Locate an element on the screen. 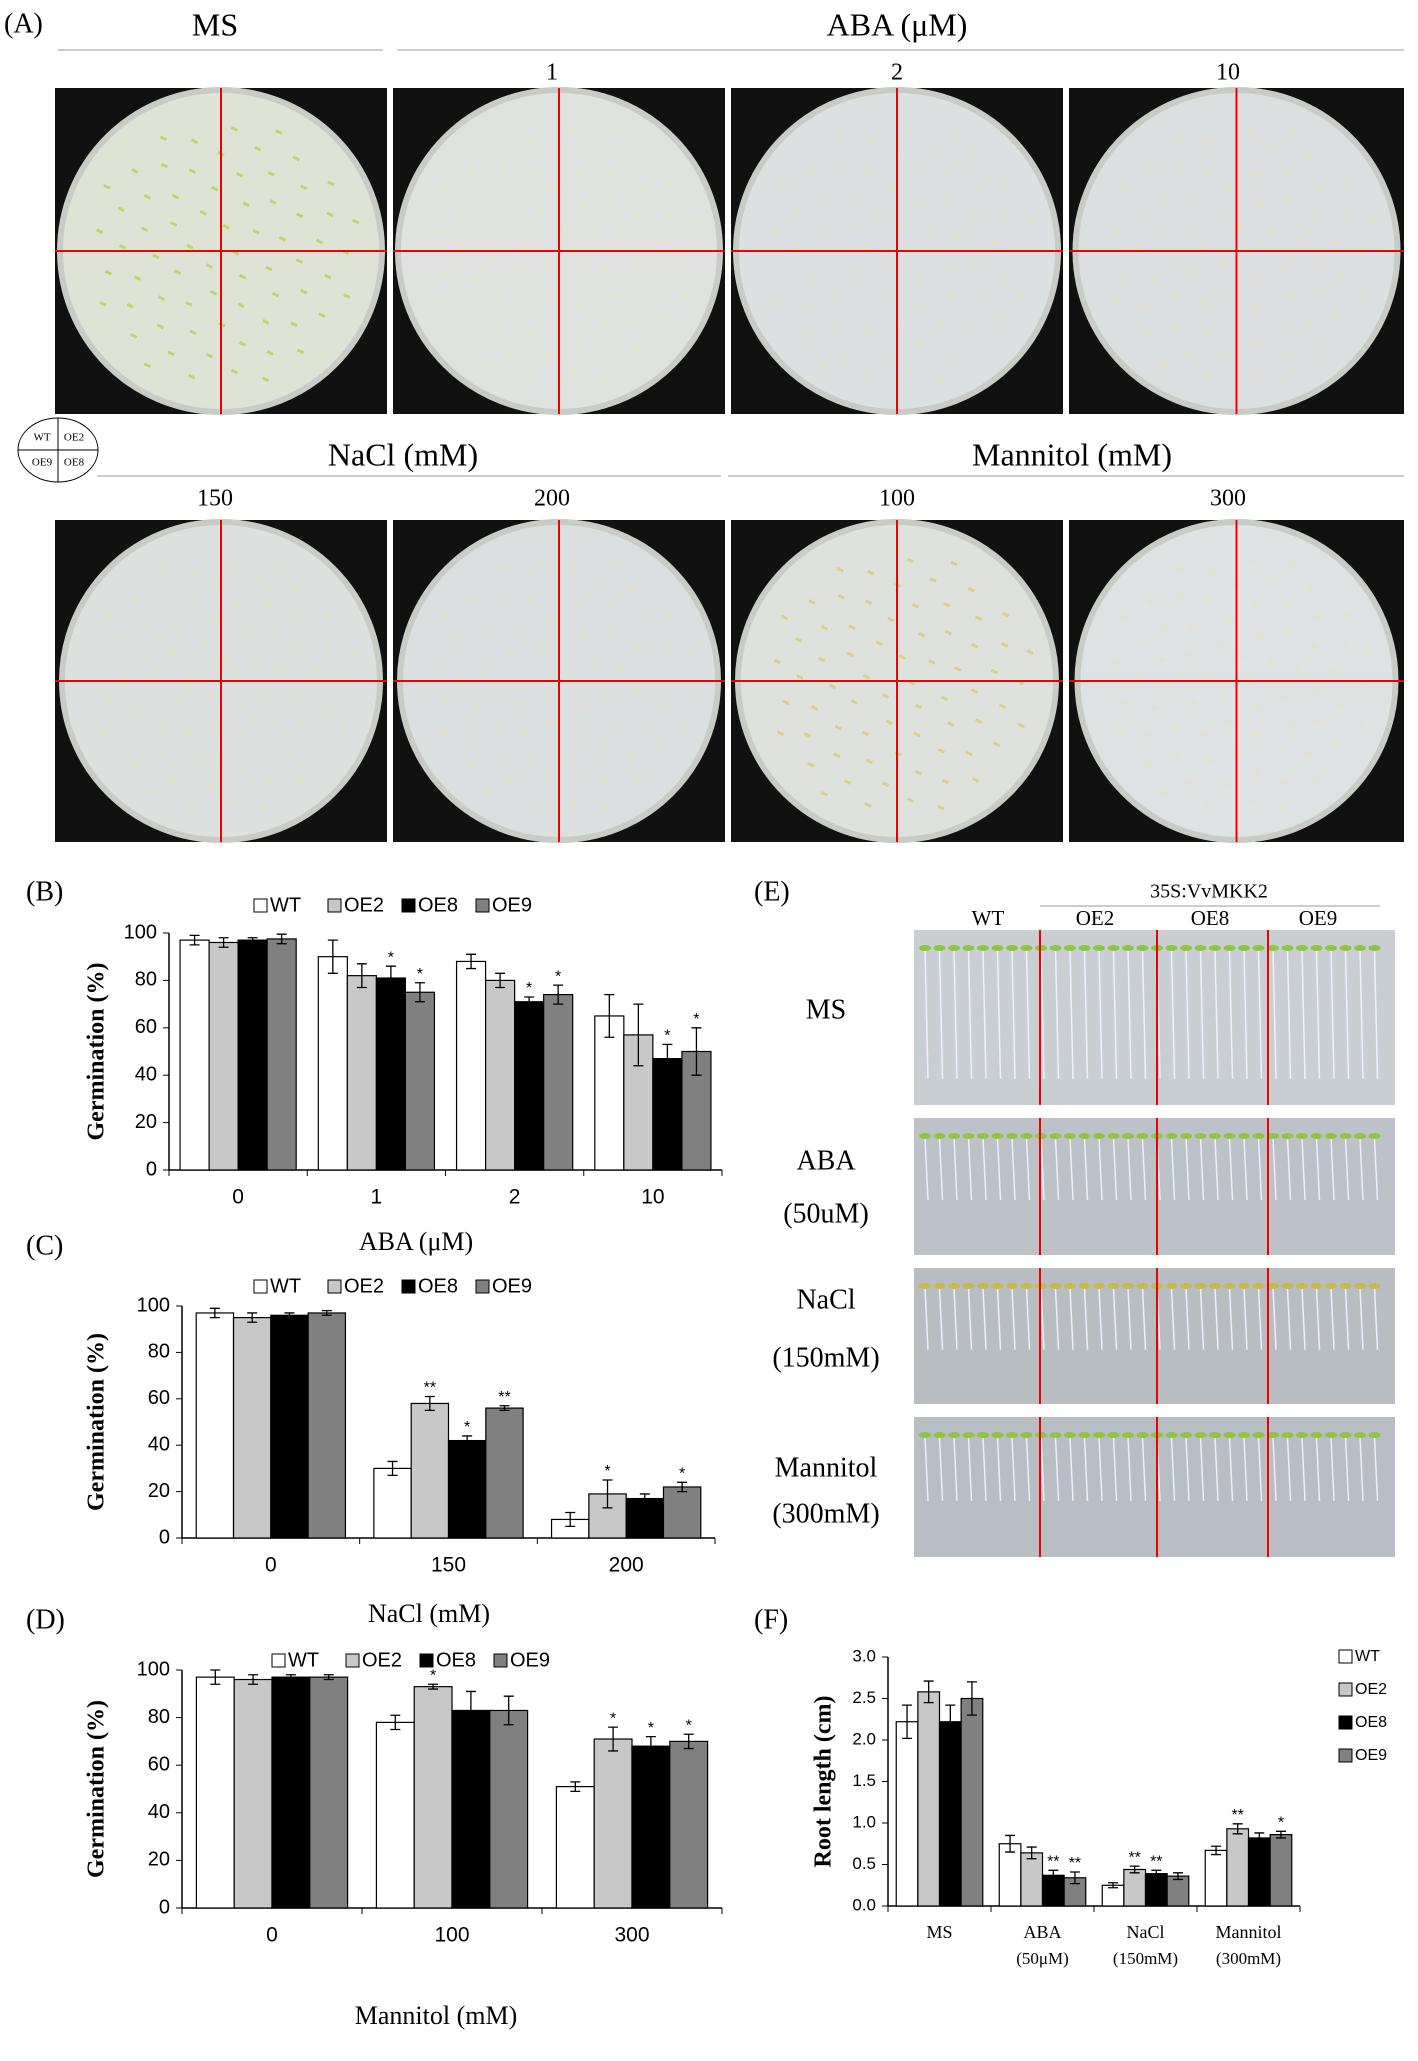  significance: * is located at coordinates (667, 1036).